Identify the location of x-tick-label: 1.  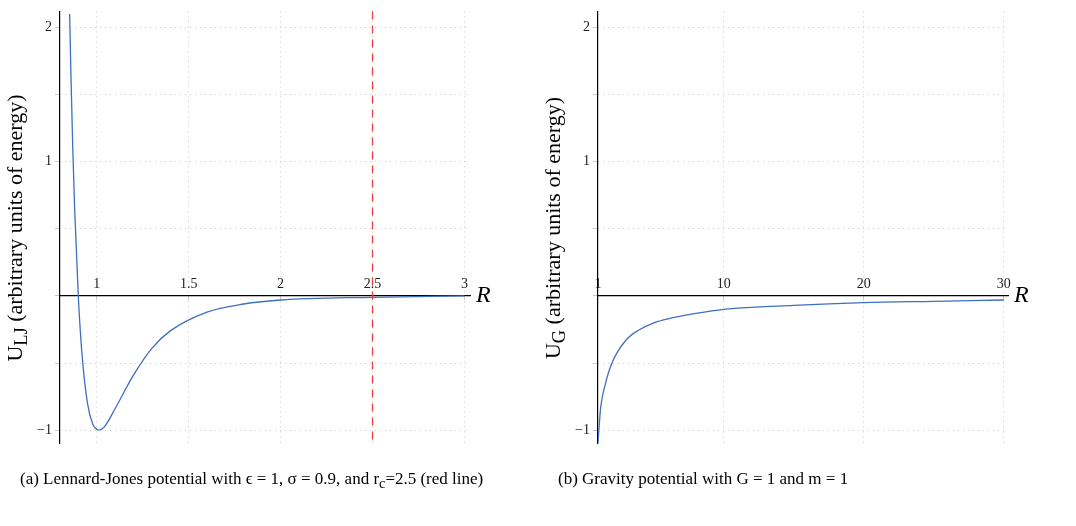
(97, 284).